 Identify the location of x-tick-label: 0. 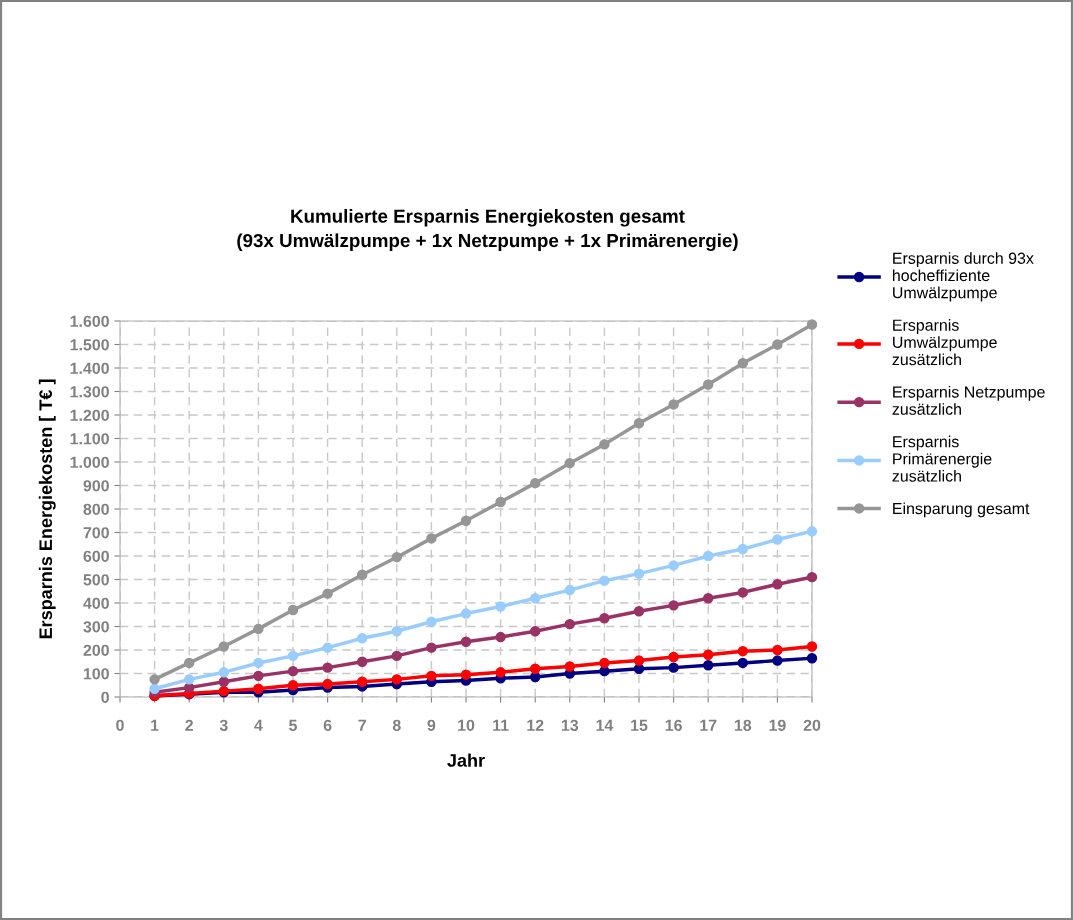
(120, 725).